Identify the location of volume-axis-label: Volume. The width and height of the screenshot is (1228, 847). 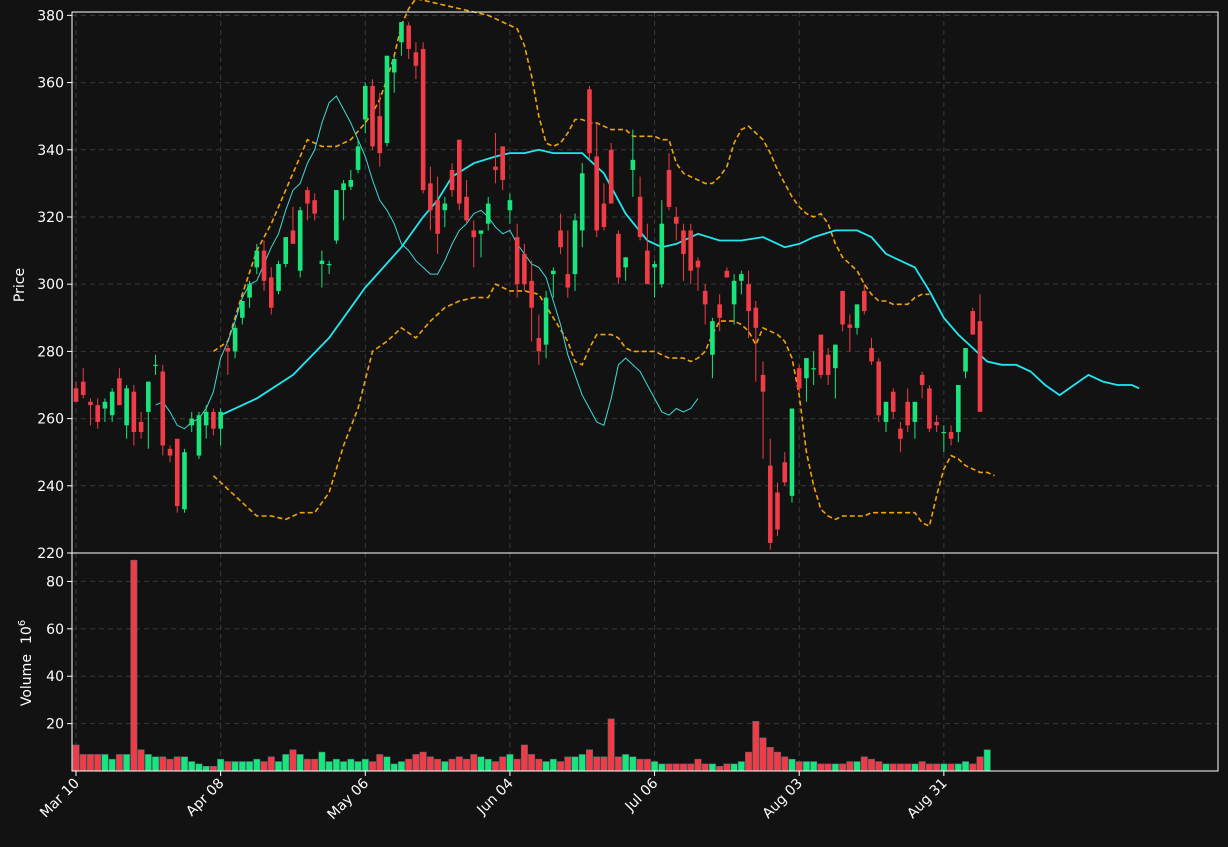
(27, 680).